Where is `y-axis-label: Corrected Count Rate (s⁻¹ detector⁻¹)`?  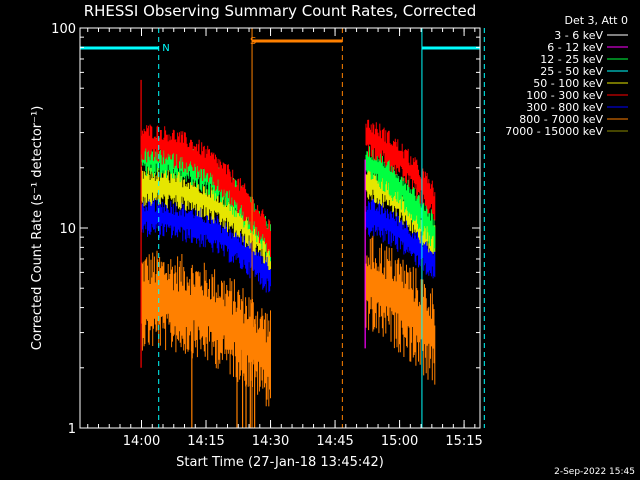
y-axis-label: Corrected Count Rate (s⁻¹ detector⁻¹) is located at coordinates (37, 228).